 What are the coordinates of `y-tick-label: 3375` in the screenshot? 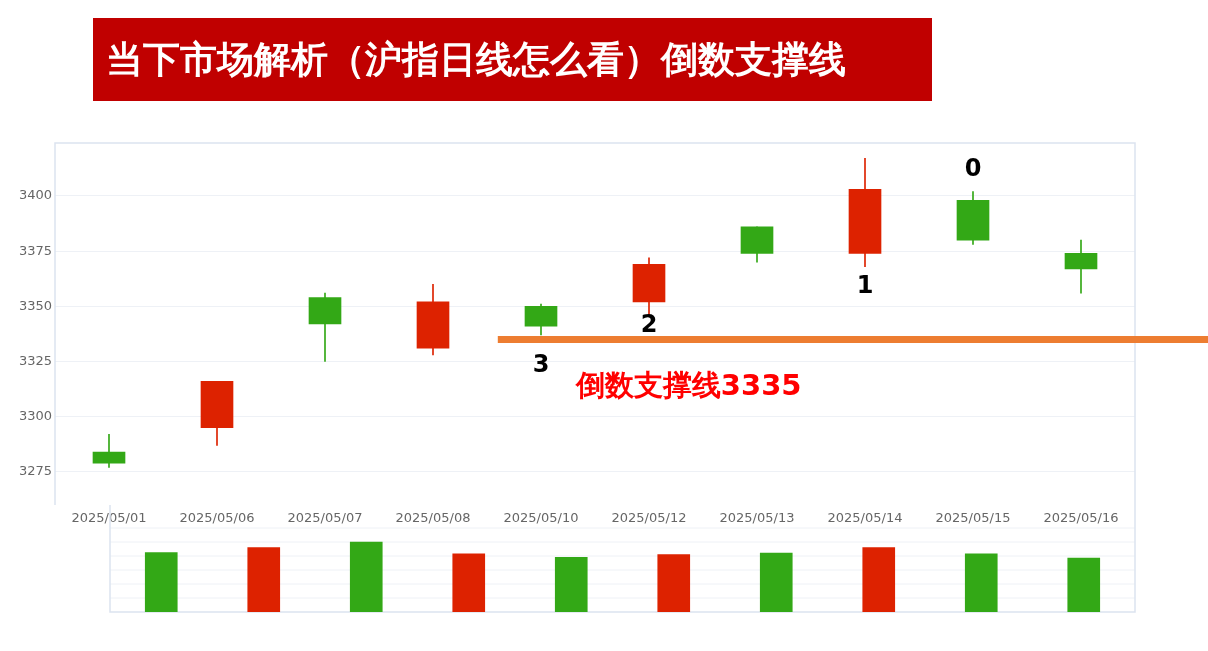 It's located at (35, 250).